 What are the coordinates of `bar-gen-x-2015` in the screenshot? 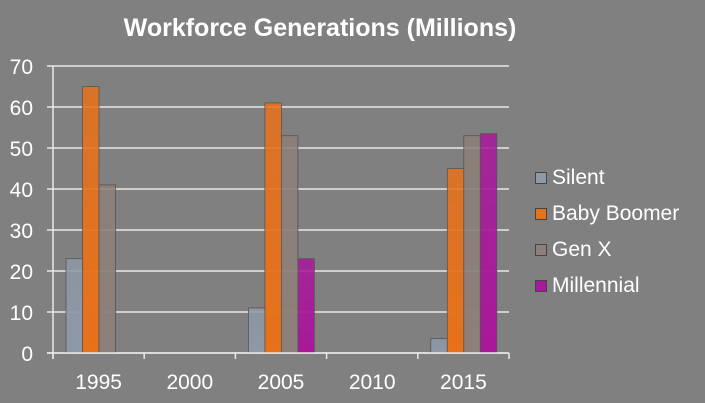 It's located at (472, 244).